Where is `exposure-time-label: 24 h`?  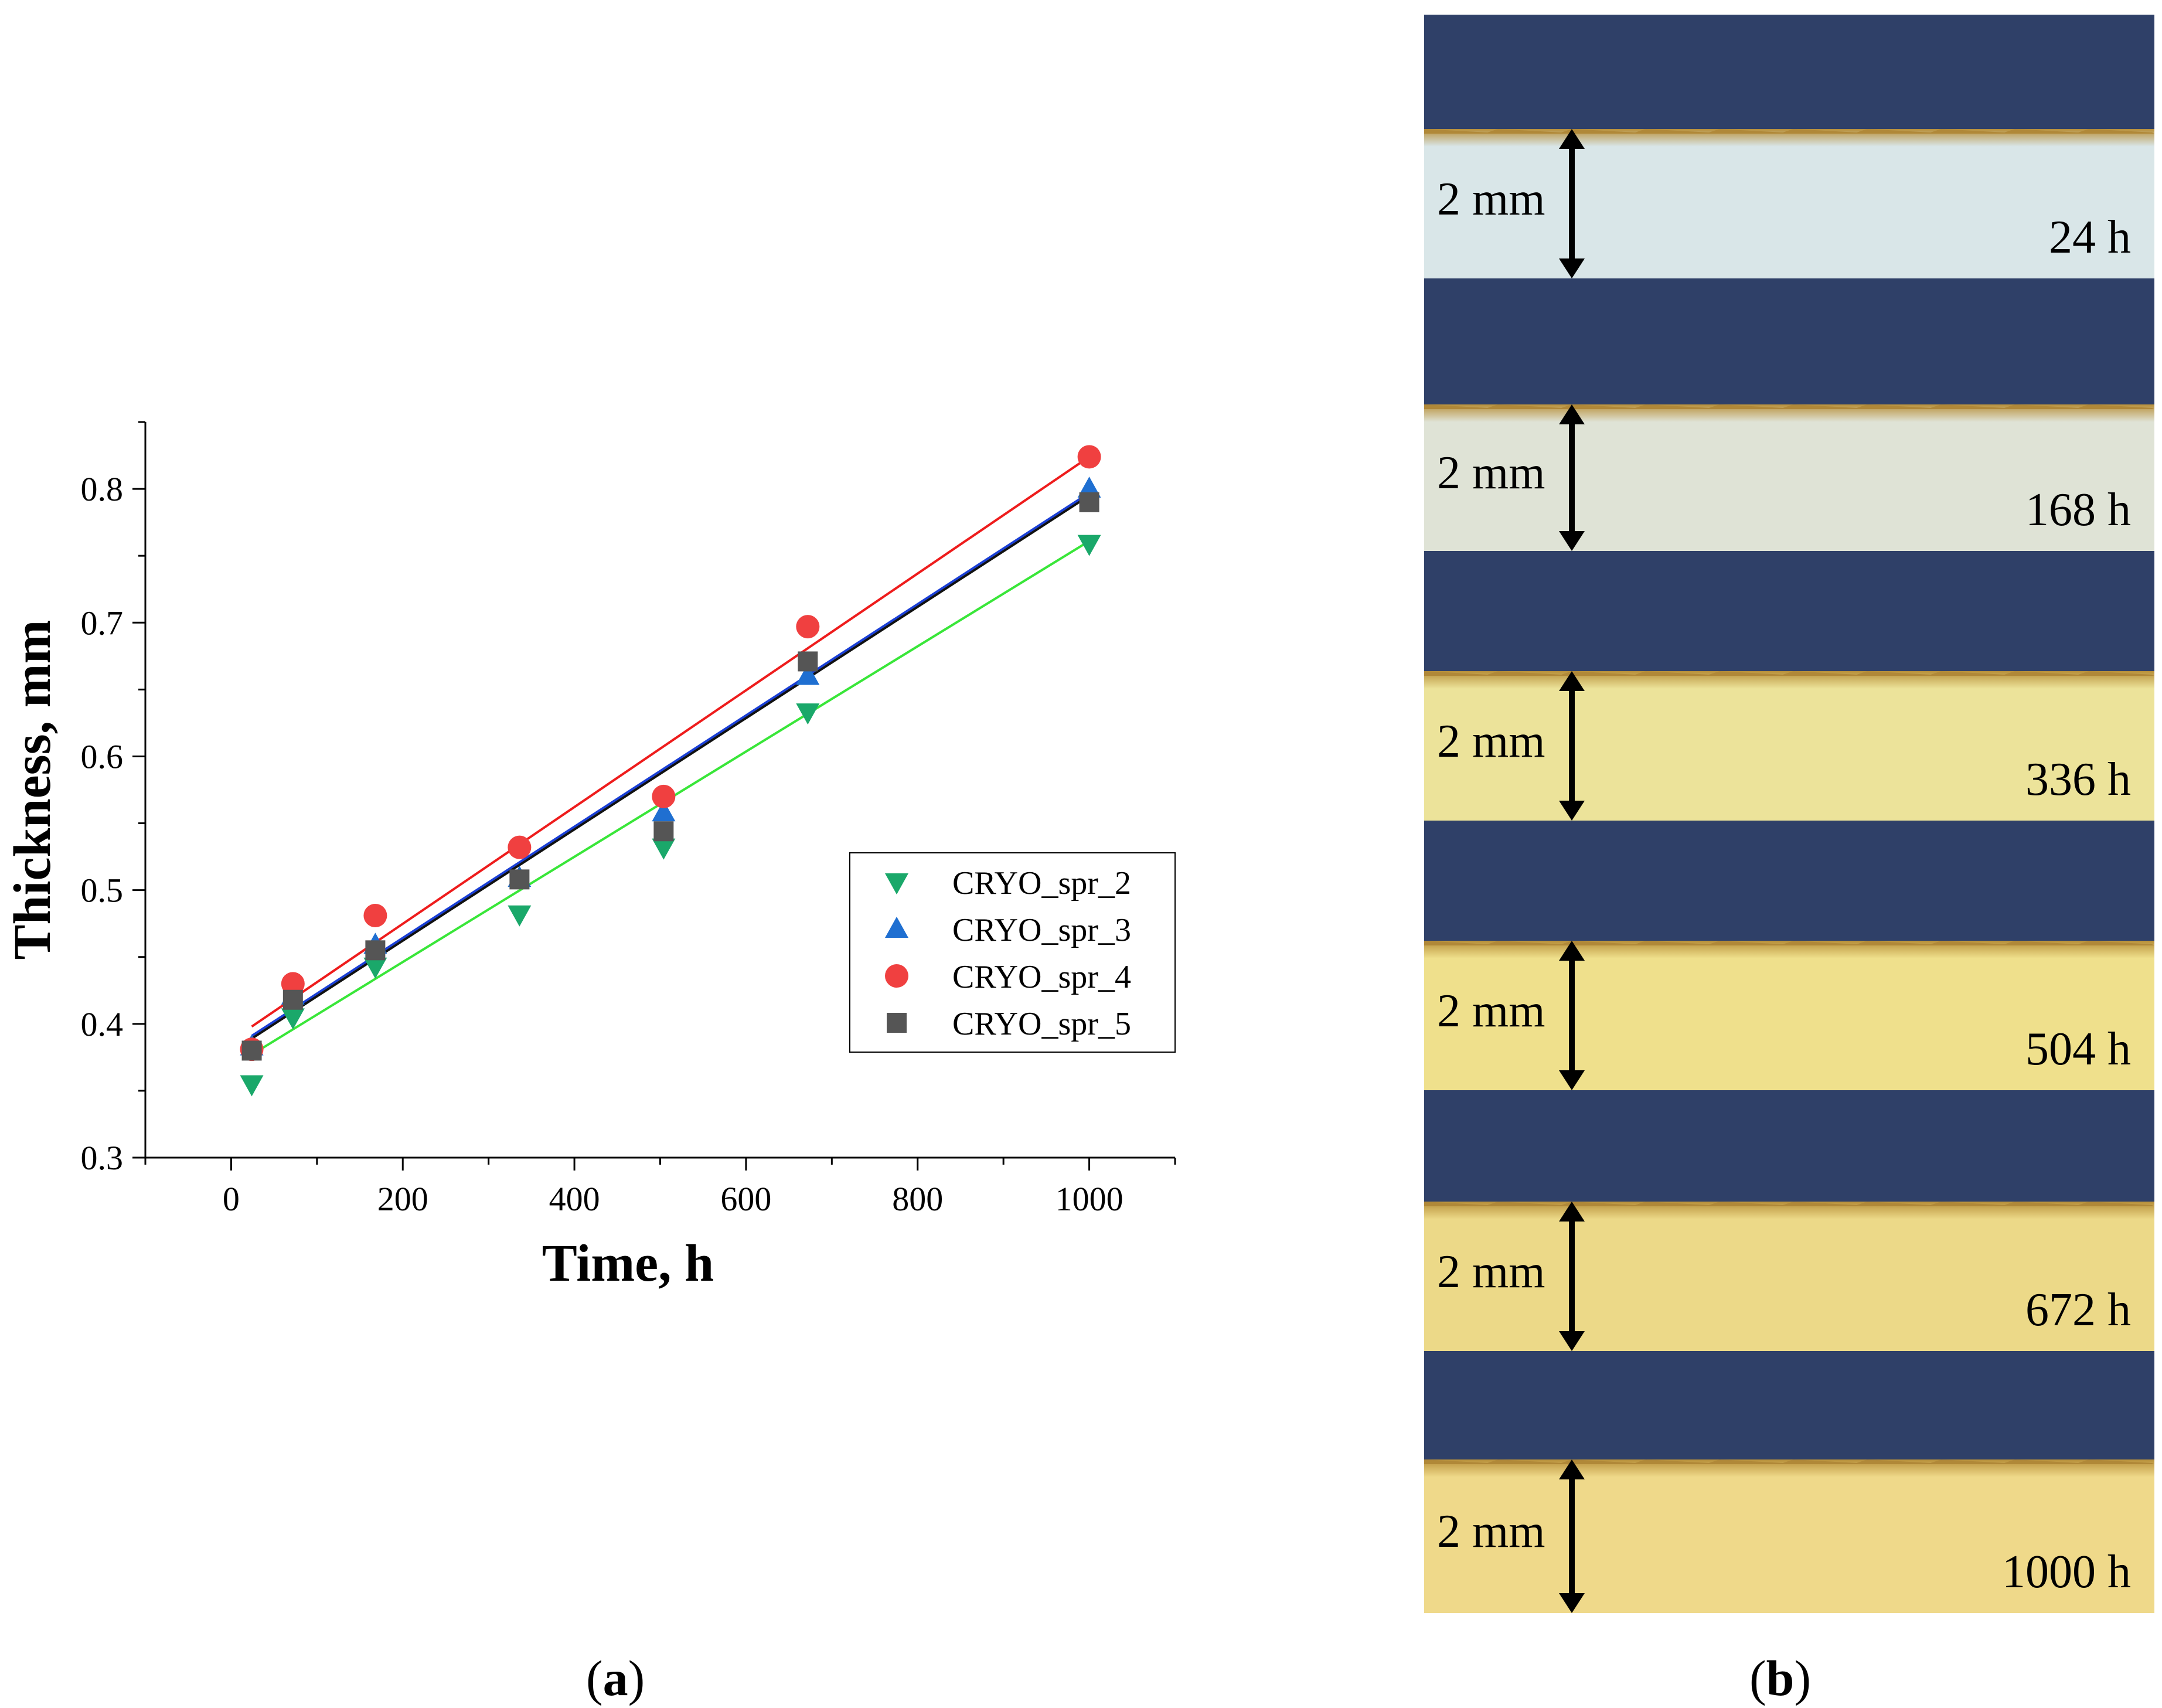
exposure-time-label: 24 h is located at coordinates (2090, 237).